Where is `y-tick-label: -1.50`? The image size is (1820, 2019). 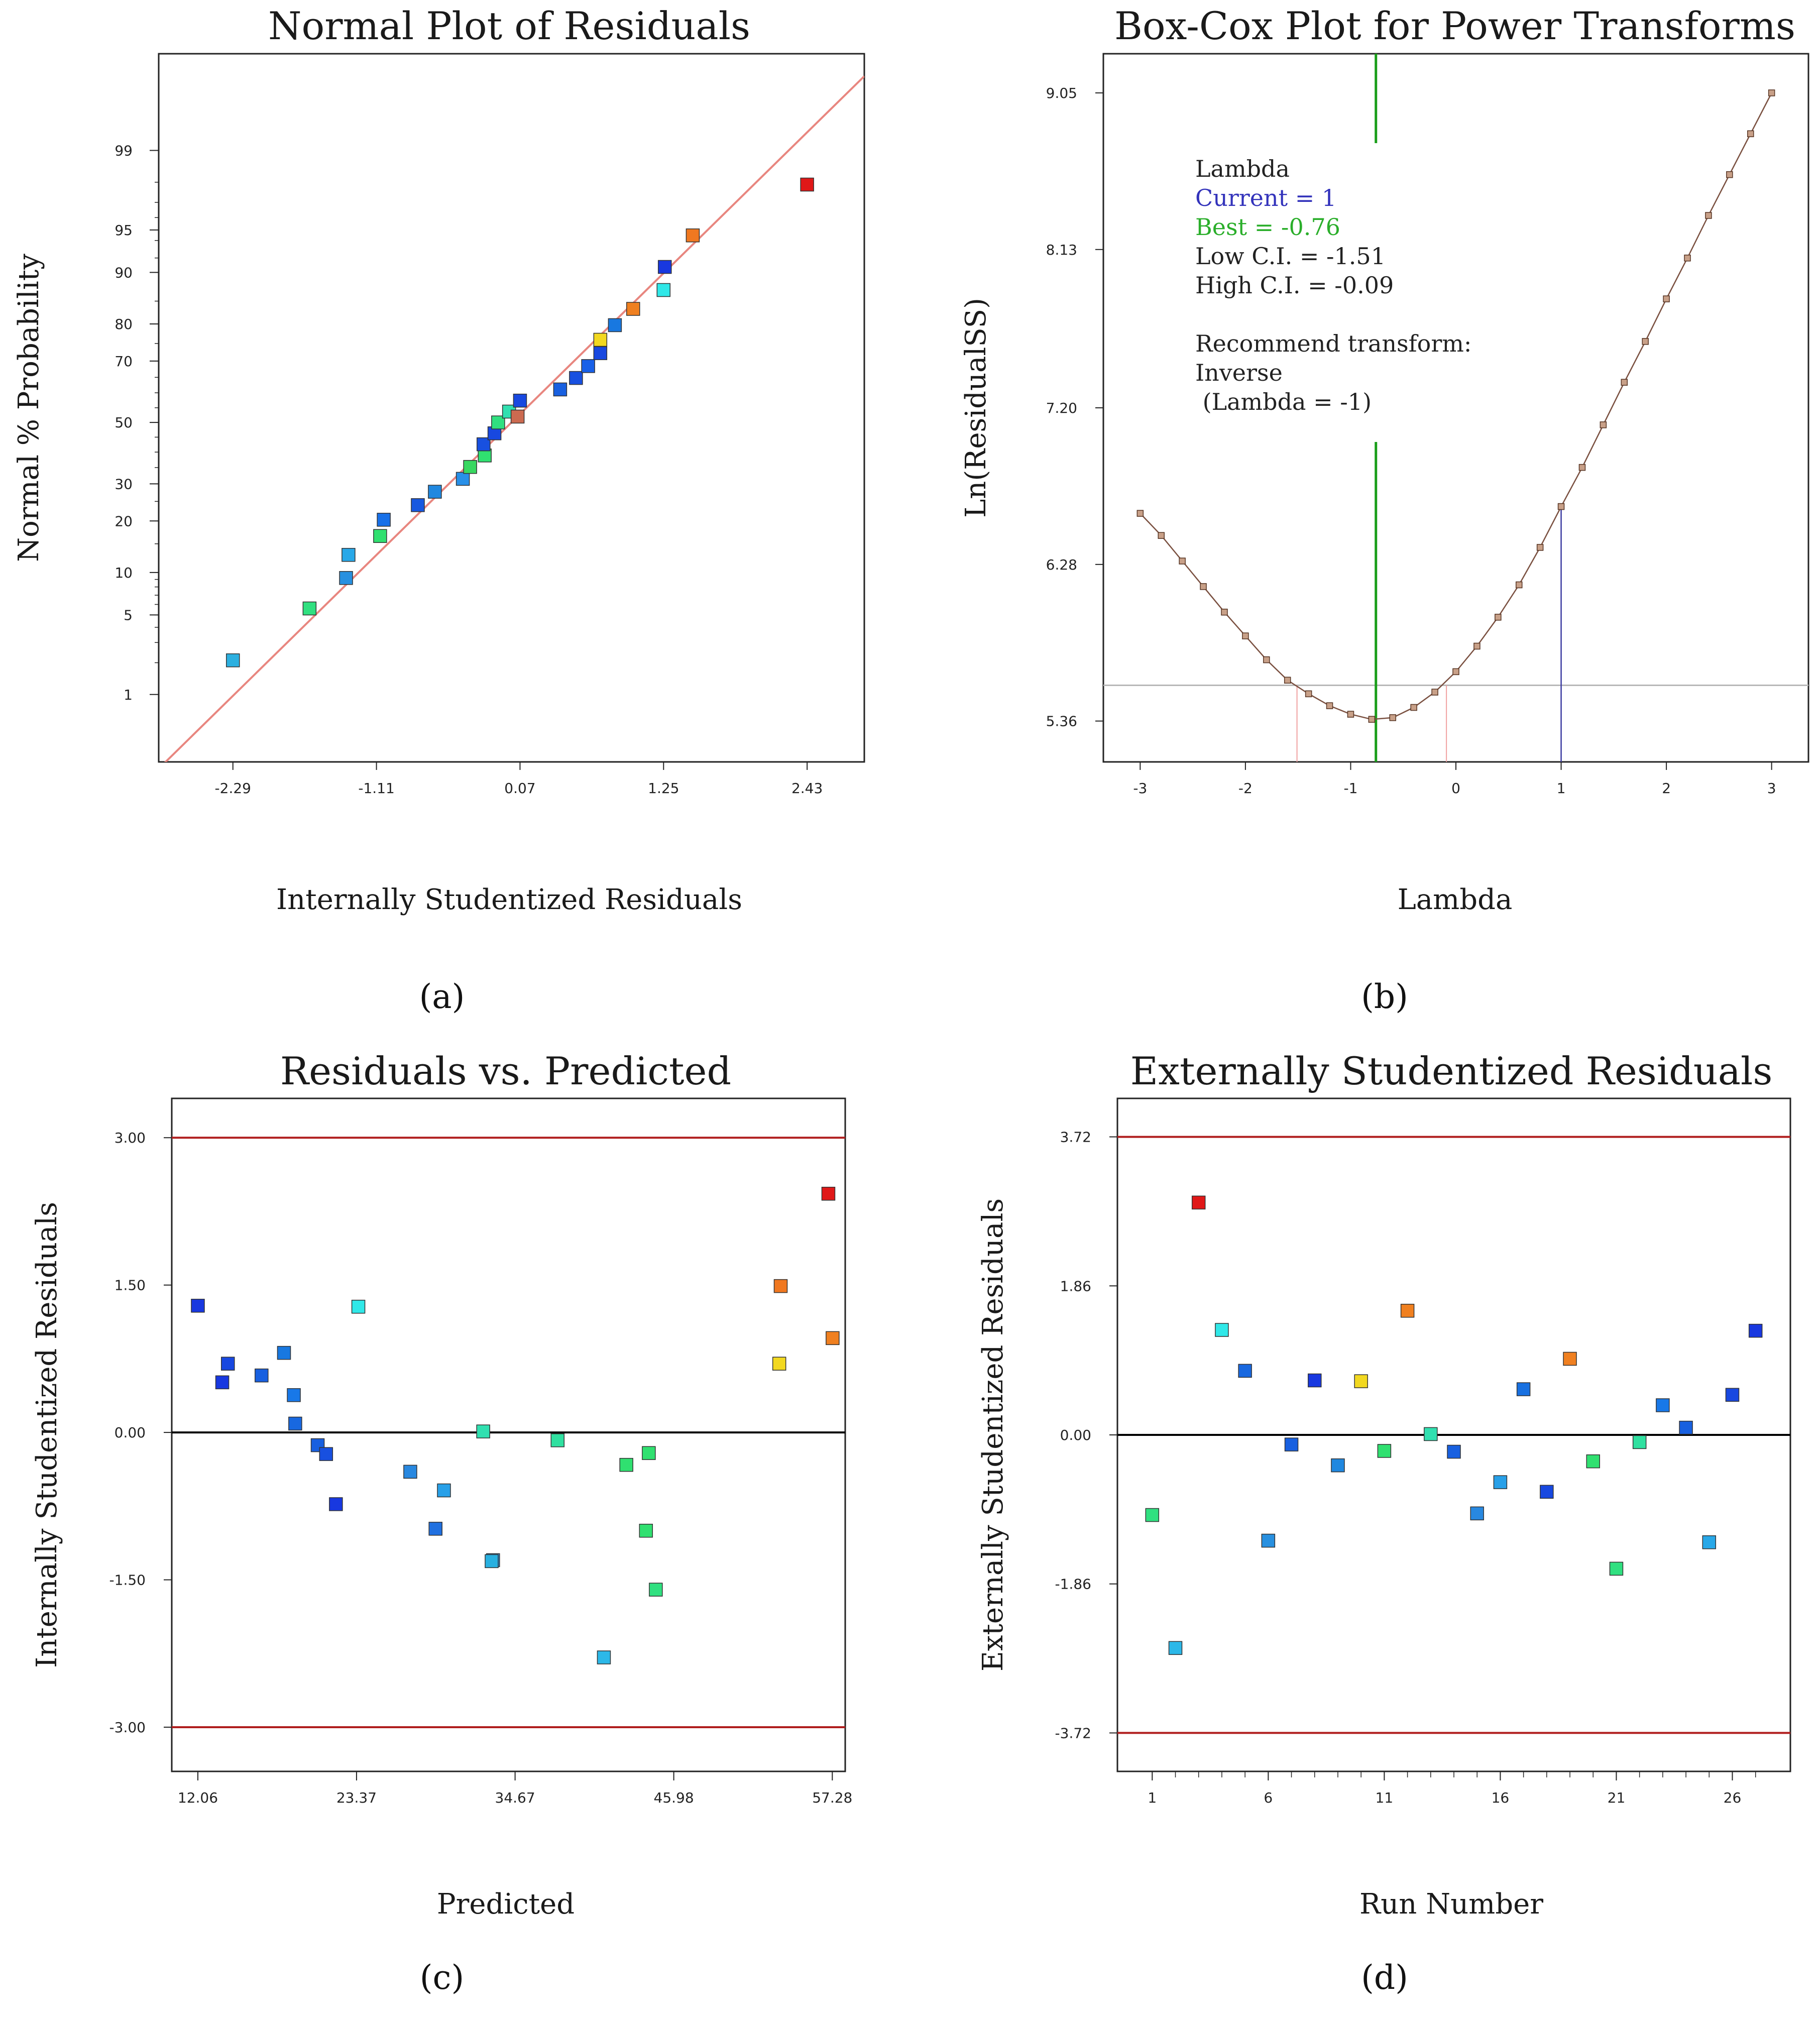
y-tick-label: -1.50 is located at coordinates (127, 1580).